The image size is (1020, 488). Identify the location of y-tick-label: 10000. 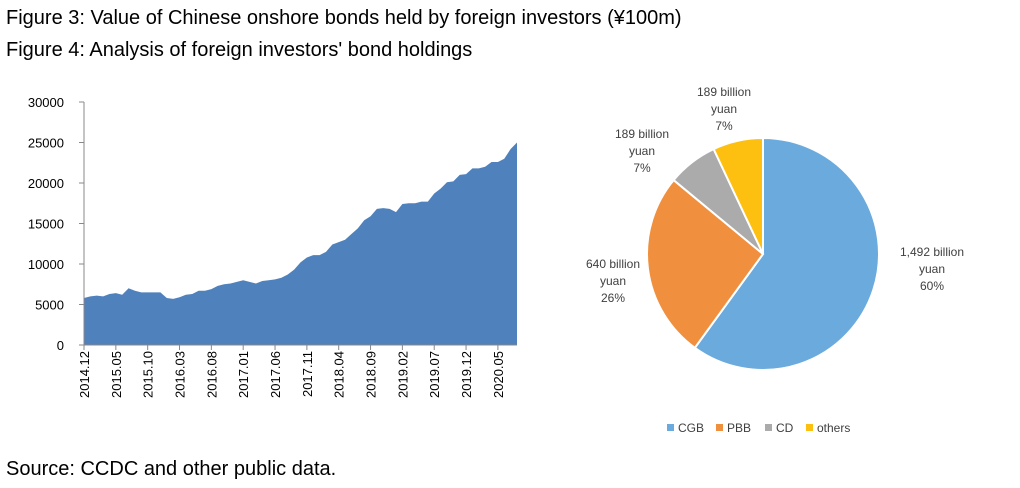
(46, 264).